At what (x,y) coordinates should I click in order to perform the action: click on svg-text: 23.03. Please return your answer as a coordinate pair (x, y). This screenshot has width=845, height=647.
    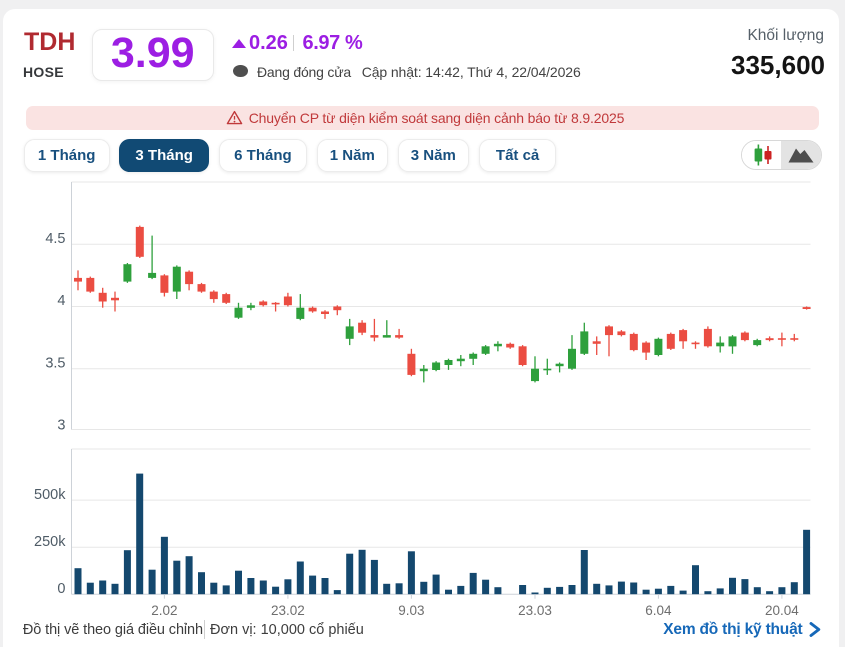
    Looking at the image, I should click on (535, 610).